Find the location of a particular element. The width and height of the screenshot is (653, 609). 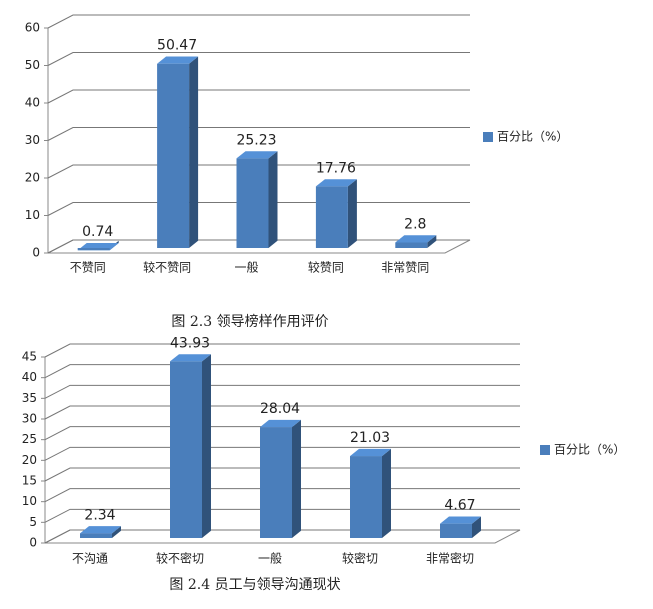

x-tick-label: 较不赞同 is located at coordinates (167, 267).